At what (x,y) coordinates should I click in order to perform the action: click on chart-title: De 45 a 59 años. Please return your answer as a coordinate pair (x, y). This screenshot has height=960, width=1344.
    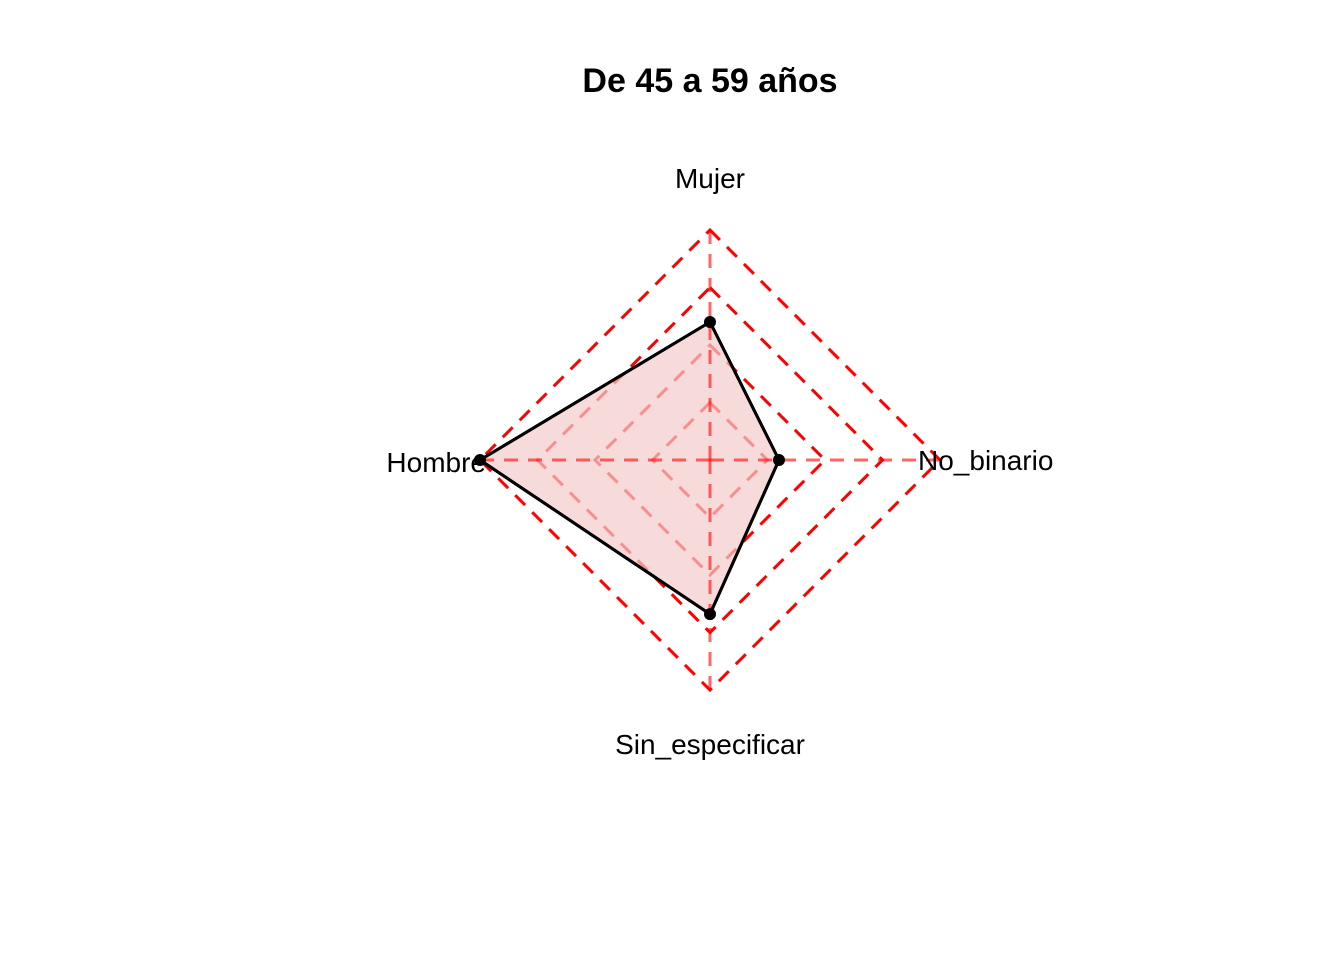
    Looking at the image, I should click on (709, 81).